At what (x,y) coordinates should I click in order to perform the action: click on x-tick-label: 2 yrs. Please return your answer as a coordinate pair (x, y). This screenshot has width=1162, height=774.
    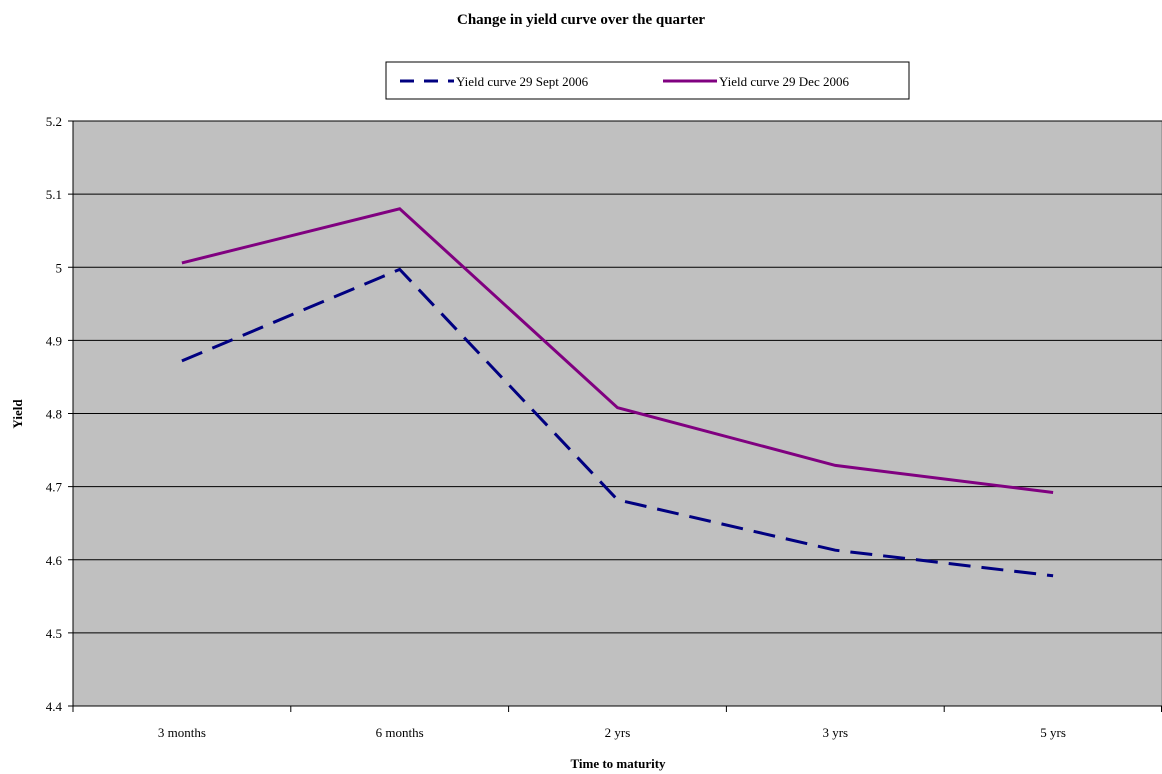
    Looking at the image, I should click on (618, 732).